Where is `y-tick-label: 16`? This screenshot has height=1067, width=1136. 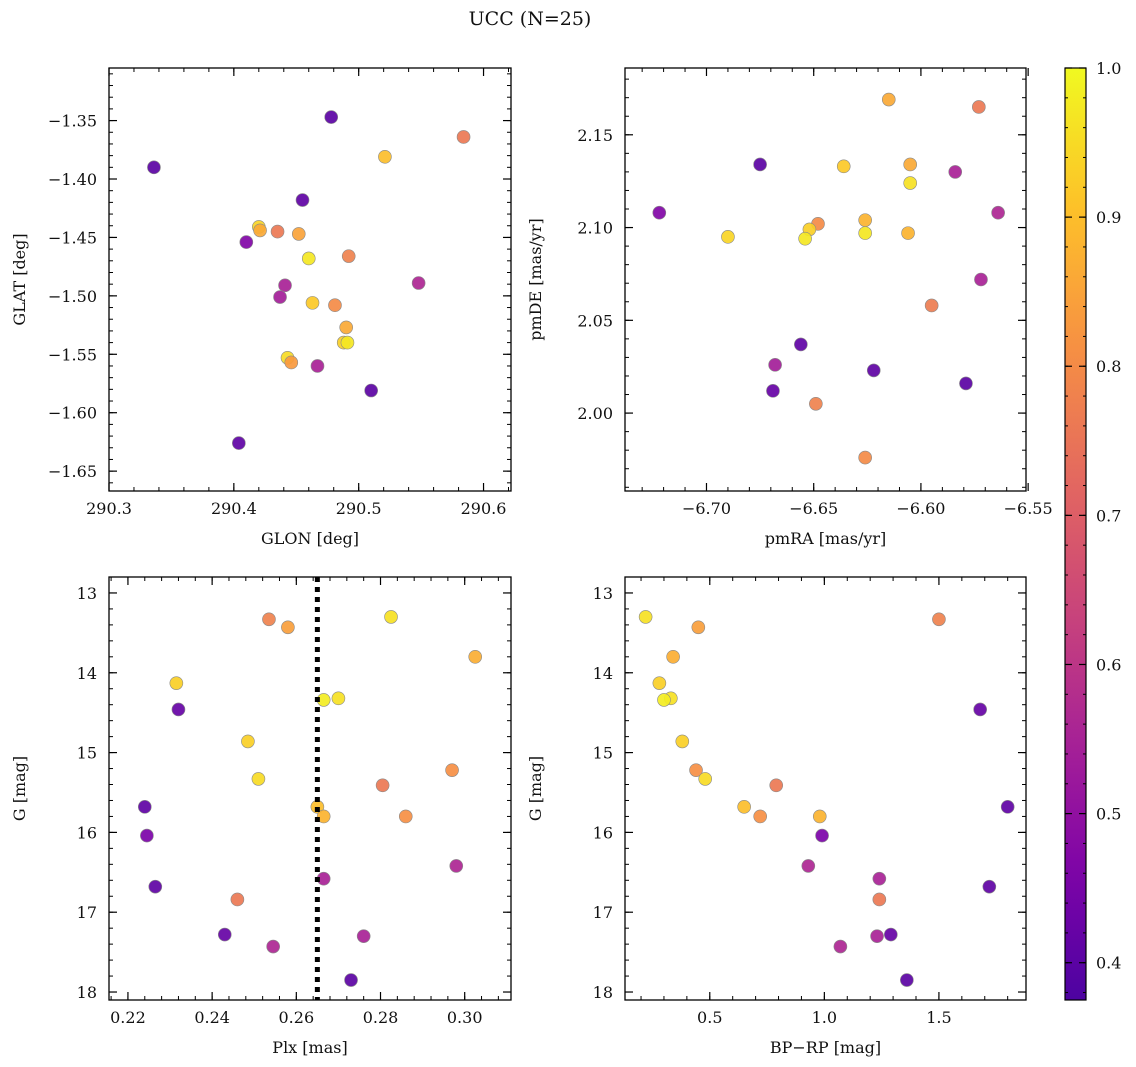
y-tick-label: 16 is located at coordinates (87, 832).